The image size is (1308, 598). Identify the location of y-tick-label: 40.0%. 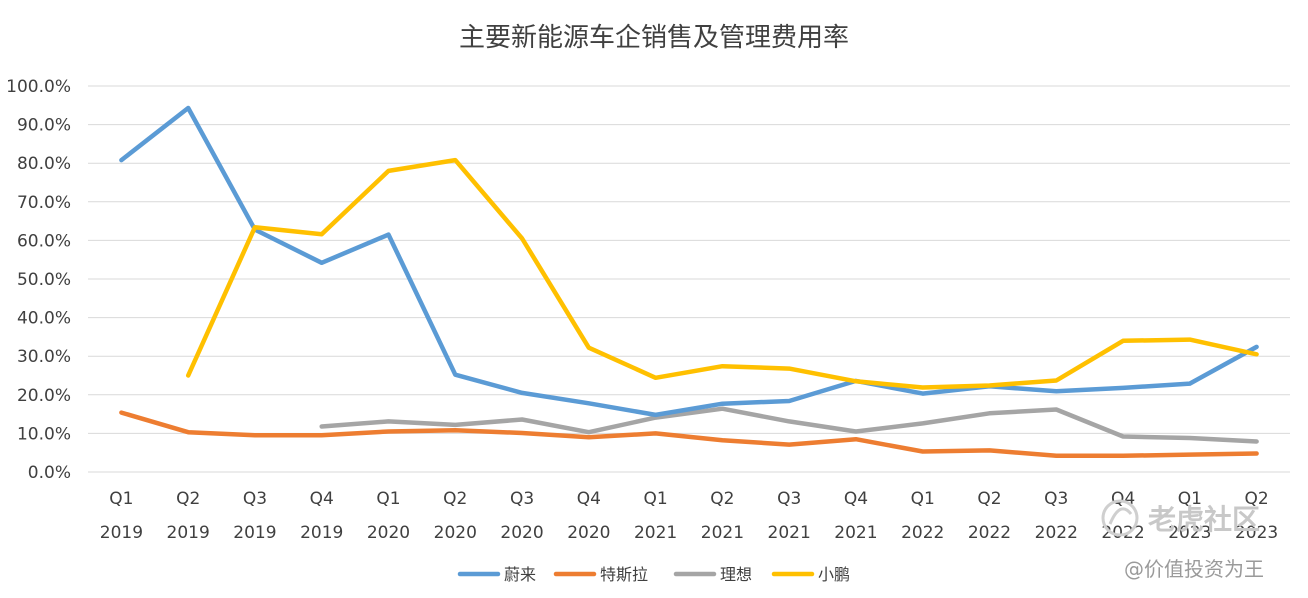
(44, 319).